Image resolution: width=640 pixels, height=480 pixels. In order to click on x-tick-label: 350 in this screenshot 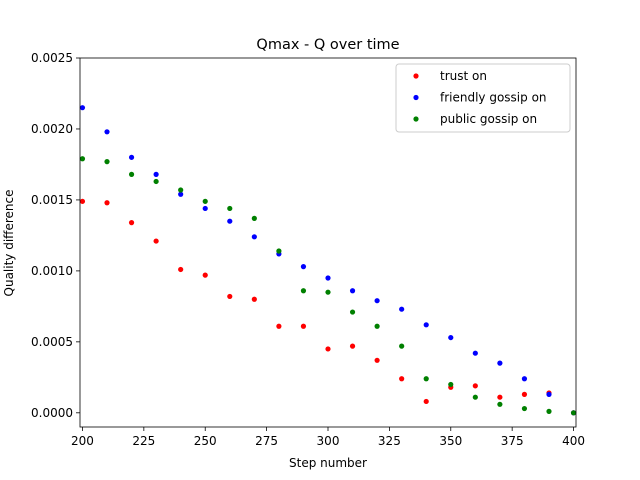, I will do `click(450, 441)`.